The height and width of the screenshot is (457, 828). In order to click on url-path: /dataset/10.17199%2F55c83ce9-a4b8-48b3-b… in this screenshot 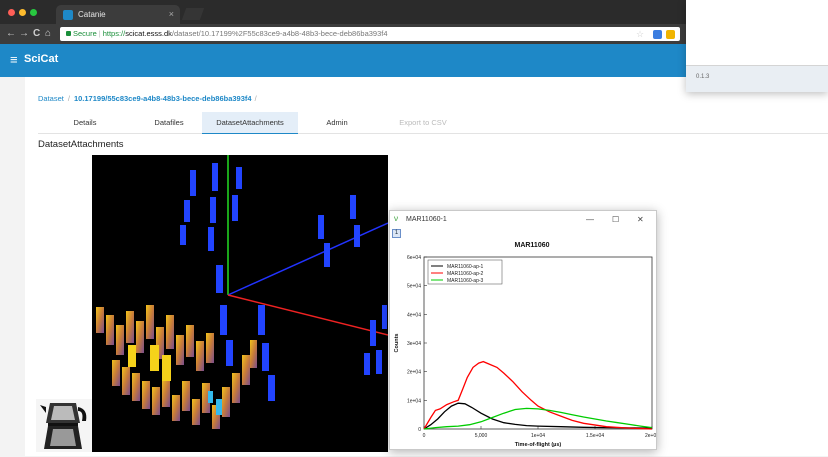, I will do `click(279, 33)`.